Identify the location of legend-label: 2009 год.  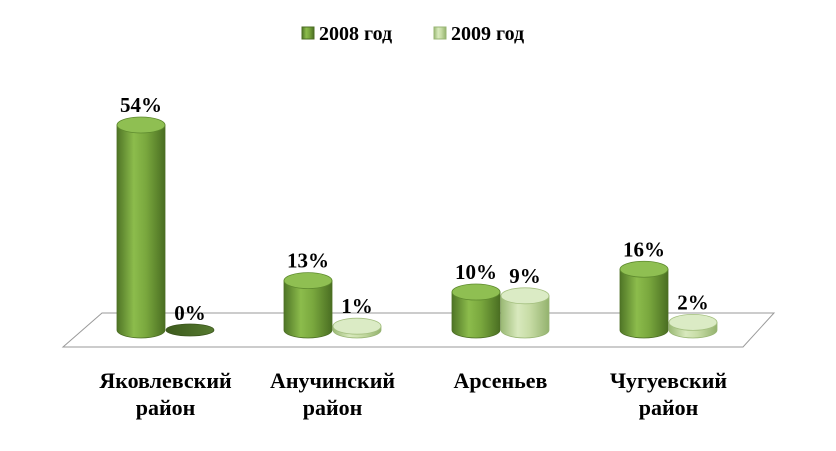
(487, 34).